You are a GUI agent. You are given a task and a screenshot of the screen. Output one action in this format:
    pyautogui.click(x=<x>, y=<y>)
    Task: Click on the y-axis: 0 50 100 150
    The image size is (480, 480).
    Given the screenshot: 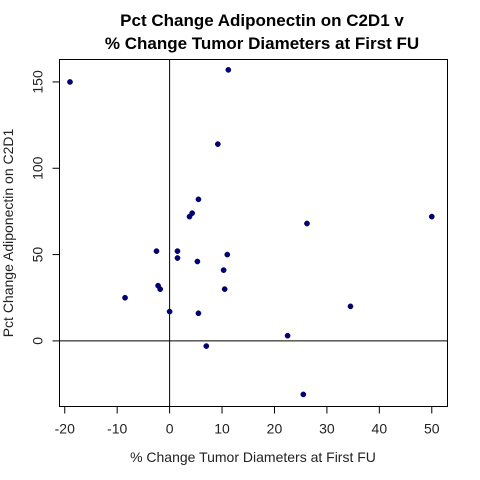 What is the action you would take?
    pyautogui.click(x=45, y=207)
    